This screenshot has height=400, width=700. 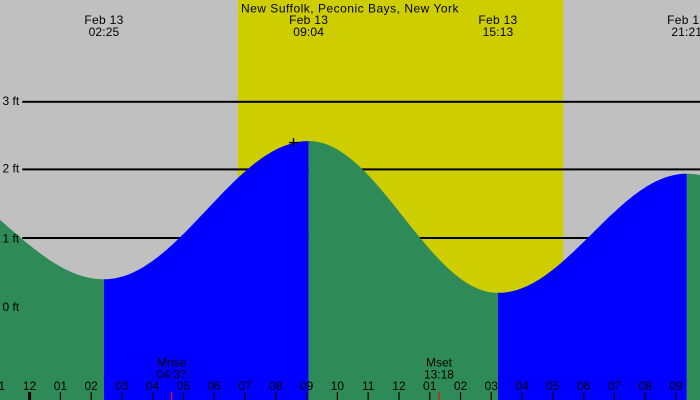 What do you see at coordinates (11, 101) in the screenshot?
I see `svg-text: 3 ft` at bounding box center [11, 101].